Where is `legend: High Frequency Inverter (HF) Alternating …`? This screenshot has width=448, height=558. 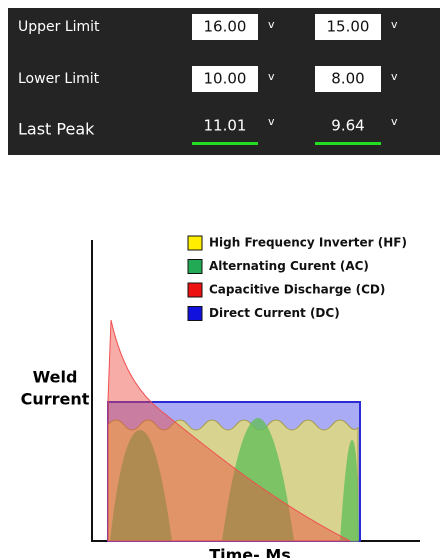
legend: High Frequency Inverter (HF) Alternating … is located at coordinates (297, 278).